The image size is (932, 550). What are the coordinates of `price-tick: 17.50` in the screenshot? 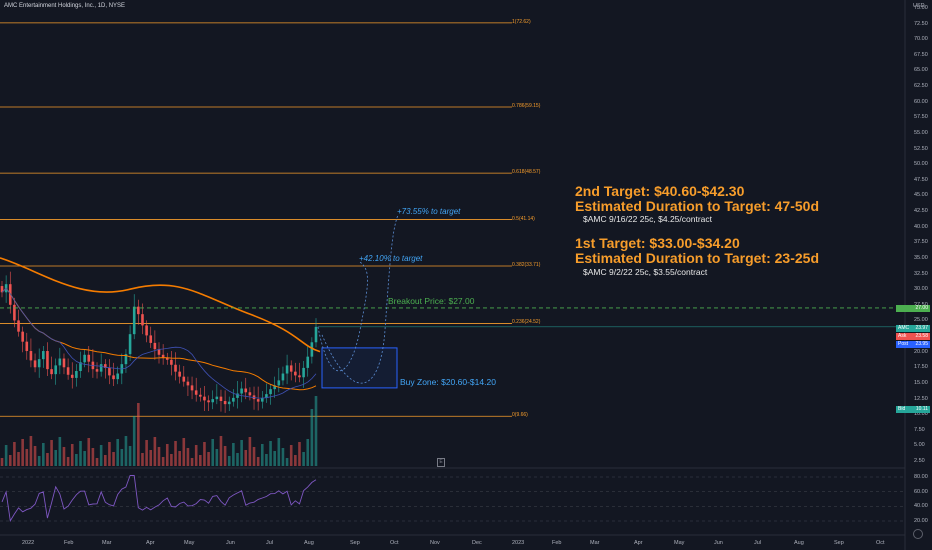 It's located at (921, 367).